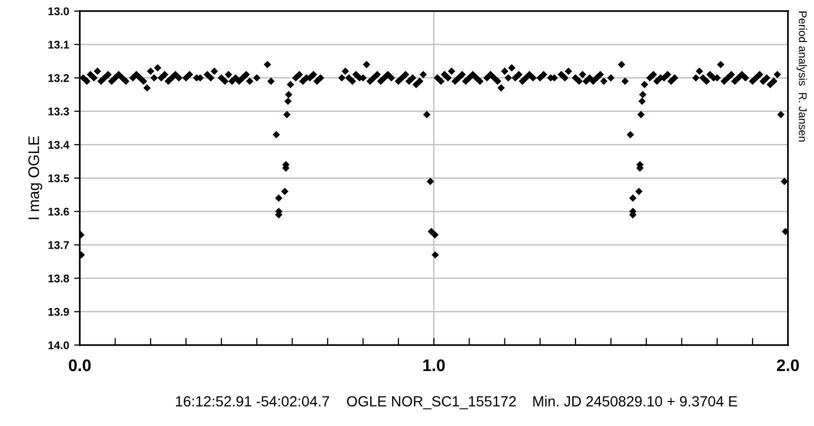 Image resolution: width=814 pixels, height=426 pixels. Describe the element at coordinates (253, 401) in the screenshot. I see `text: 16:12:52.91 -54:02:04.7` at that location.